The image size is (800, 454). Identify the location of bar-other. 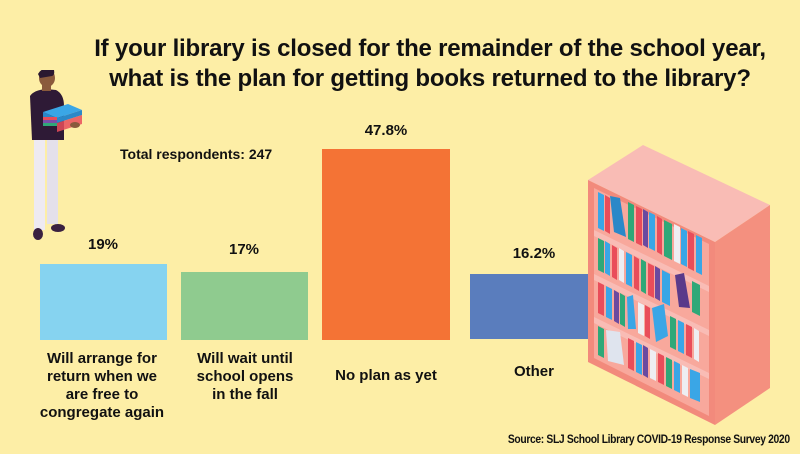
(535, 306).